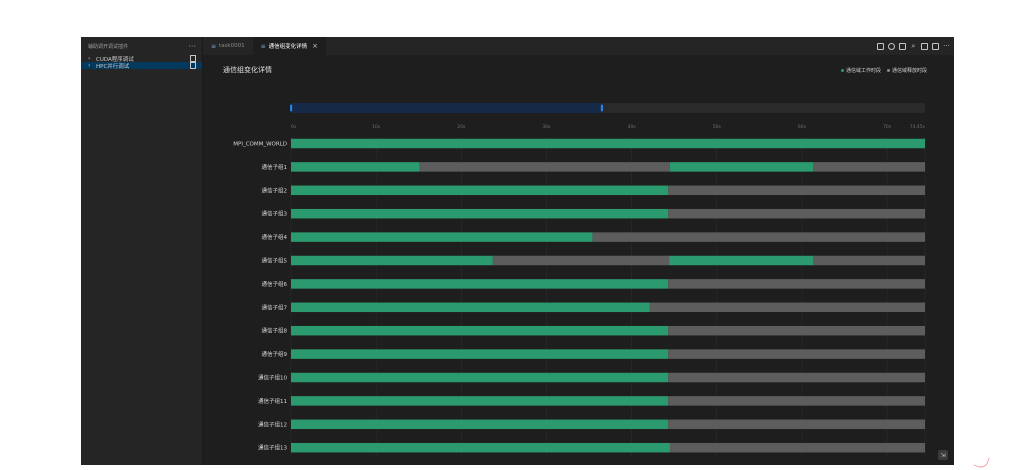 This screenshot has height=470, width=1022. What do you see at coordinates (802, 127) in the screenshot?
I see `x-tick-label: 60s` at bounding box center [802, 127].